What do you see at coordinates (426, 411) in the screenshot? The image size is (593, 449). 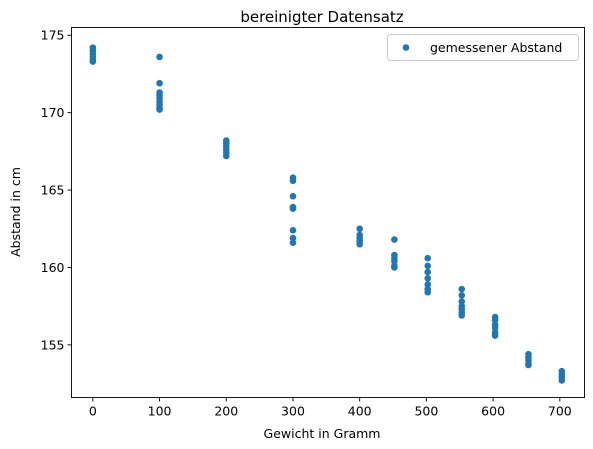 I see `x-tick-label: 500` at bounding box center [426, 411].